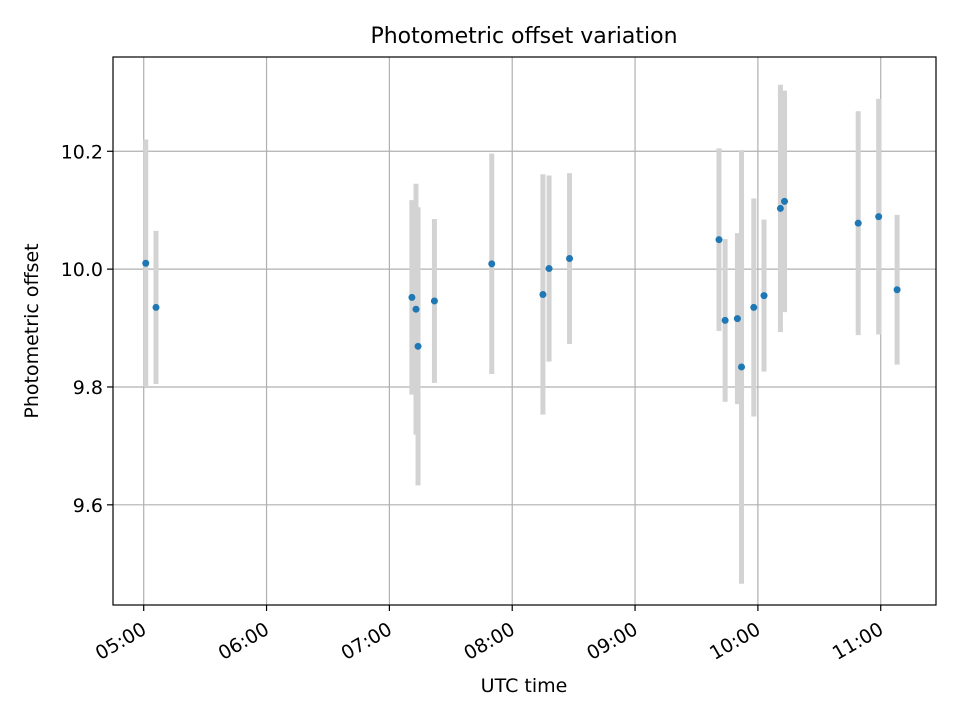  I want to click on y-tick-label: 9.8, so click(88, 388).